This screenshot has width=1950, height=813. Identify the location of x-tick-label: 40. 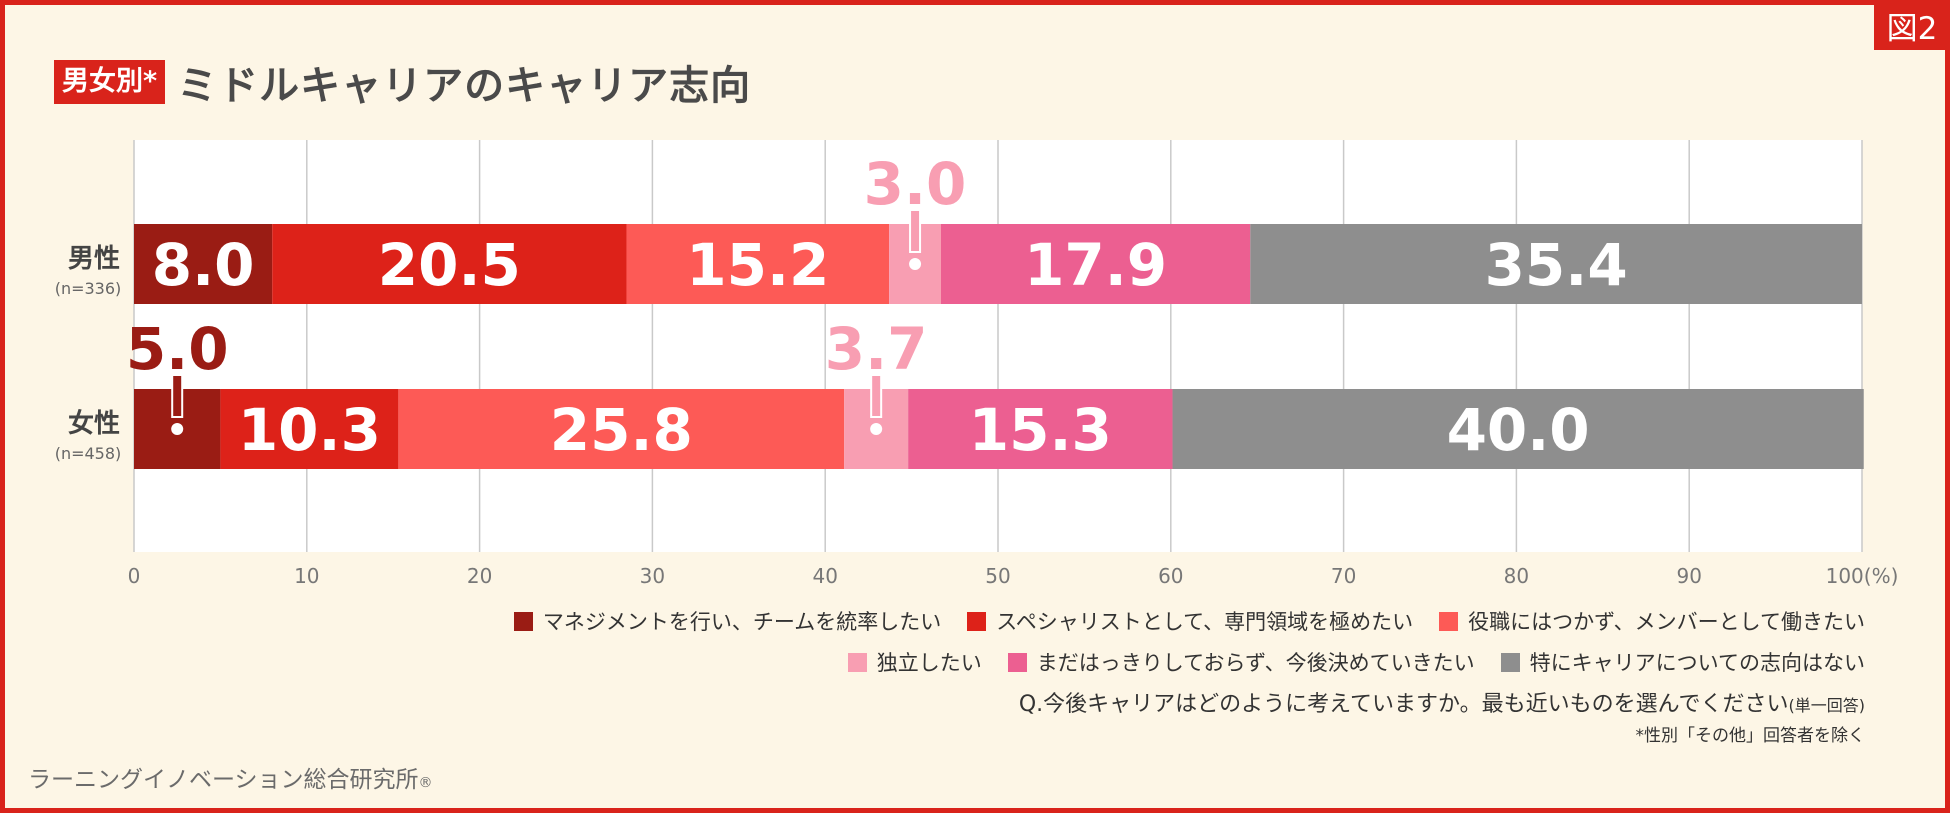
(824, 576).